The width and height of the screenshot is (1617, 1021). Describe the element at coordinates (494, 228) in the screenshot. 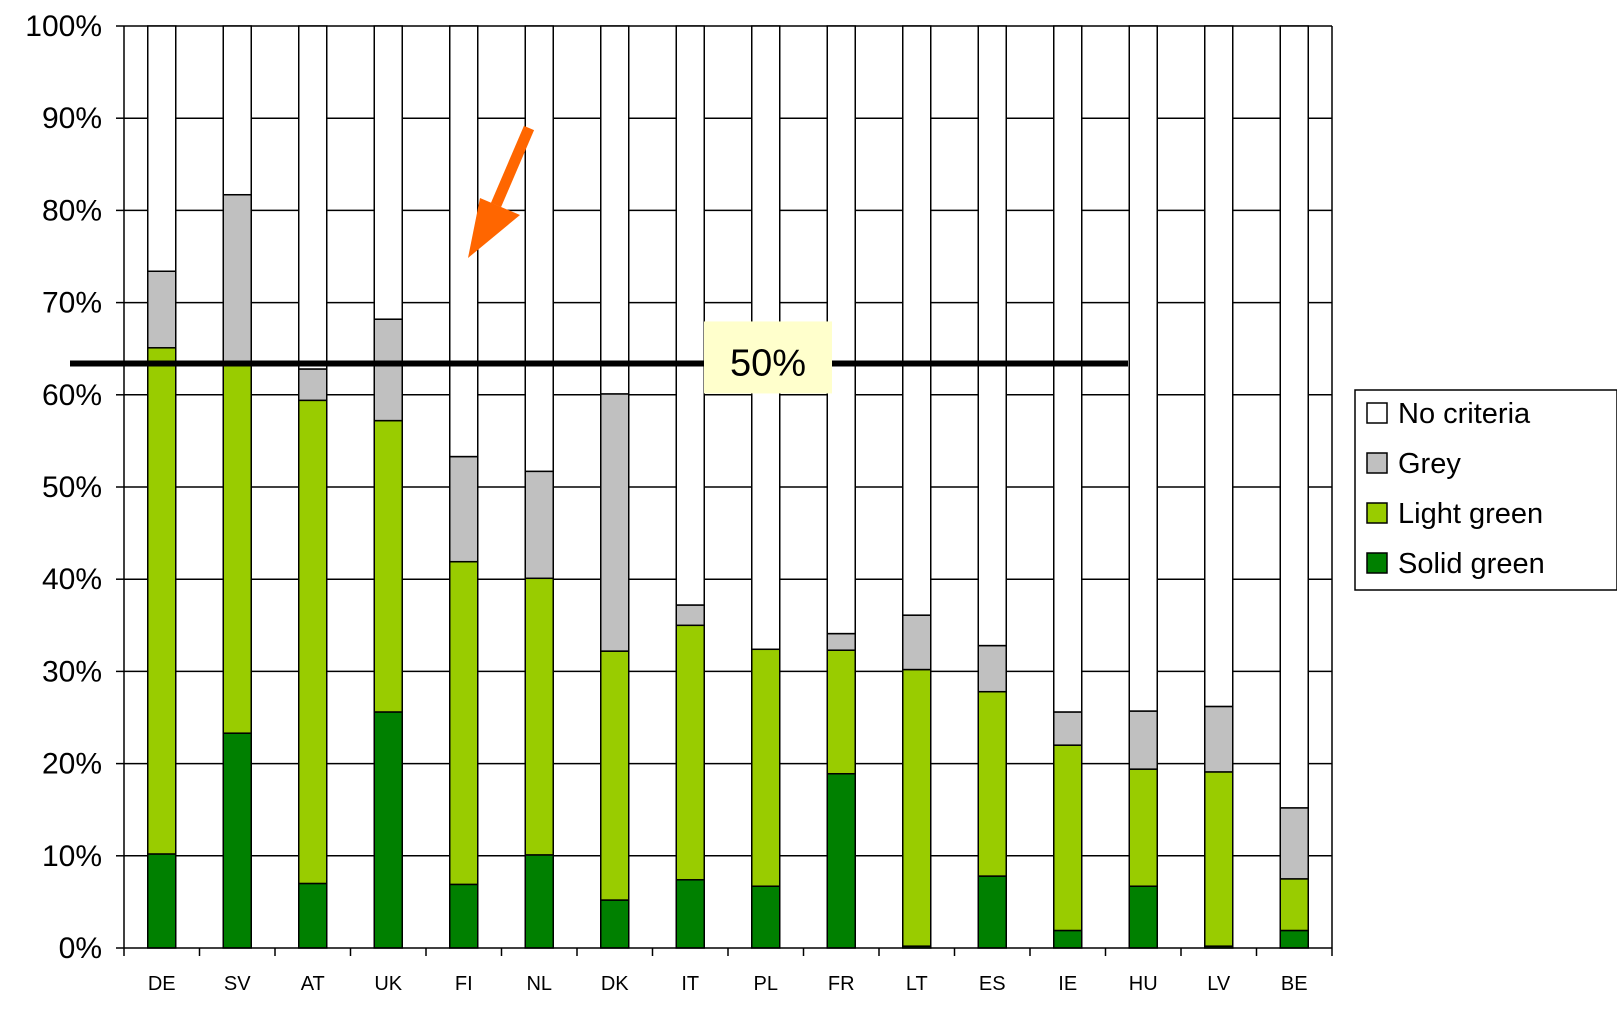

I see `arrow-head-icon` at that location.